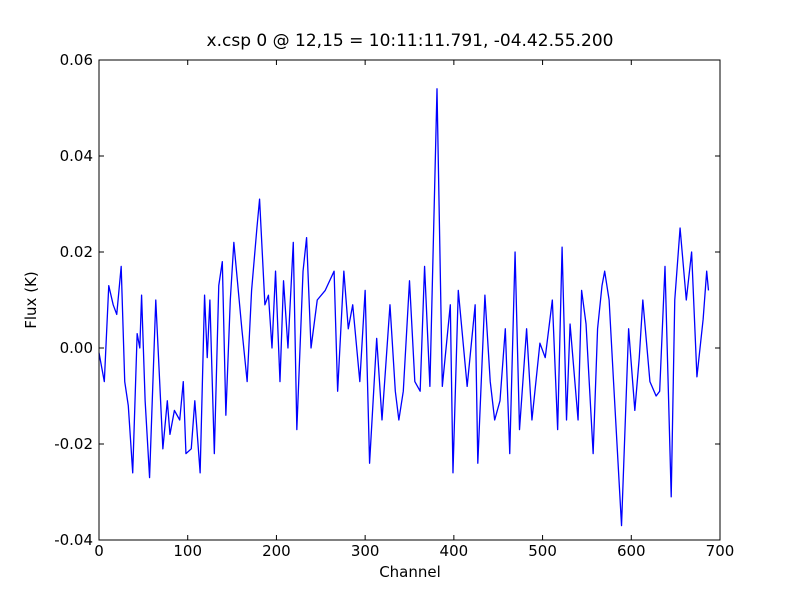  Describe the element at coordinates (76, 156) in the screenshot. I see `y-tick-label: 0.04` at that location.